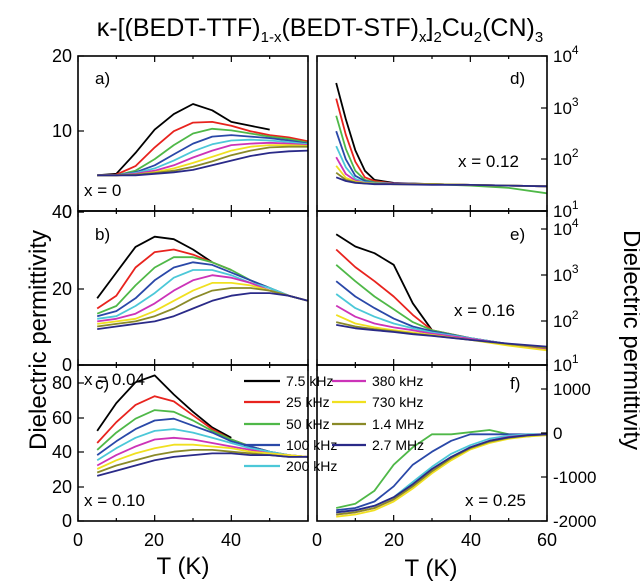 The width and height of the screenshot is (640, 581). What do you see at coordinates (515, 383) in the screenshot?
I see `panel-label: f)` at bounding box center [515, 383].